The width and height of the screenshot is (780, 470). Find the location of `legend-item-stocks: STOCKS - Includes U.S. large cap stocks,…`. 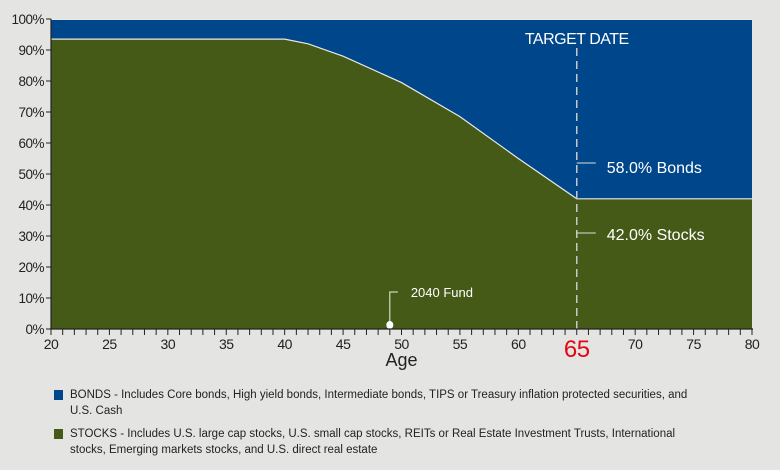

legend-item-stocks: STOCKS - Includes U.S. large cap stocks,… is located at coordinates (379, 442).